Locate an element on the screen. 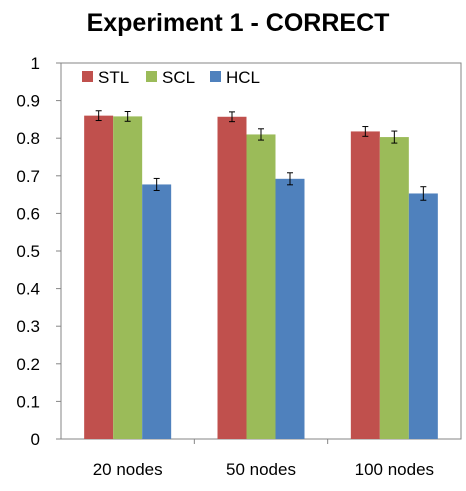 The image size is (466, 491). y-tick-label: 0.9 is located at coordinates (28, 101).